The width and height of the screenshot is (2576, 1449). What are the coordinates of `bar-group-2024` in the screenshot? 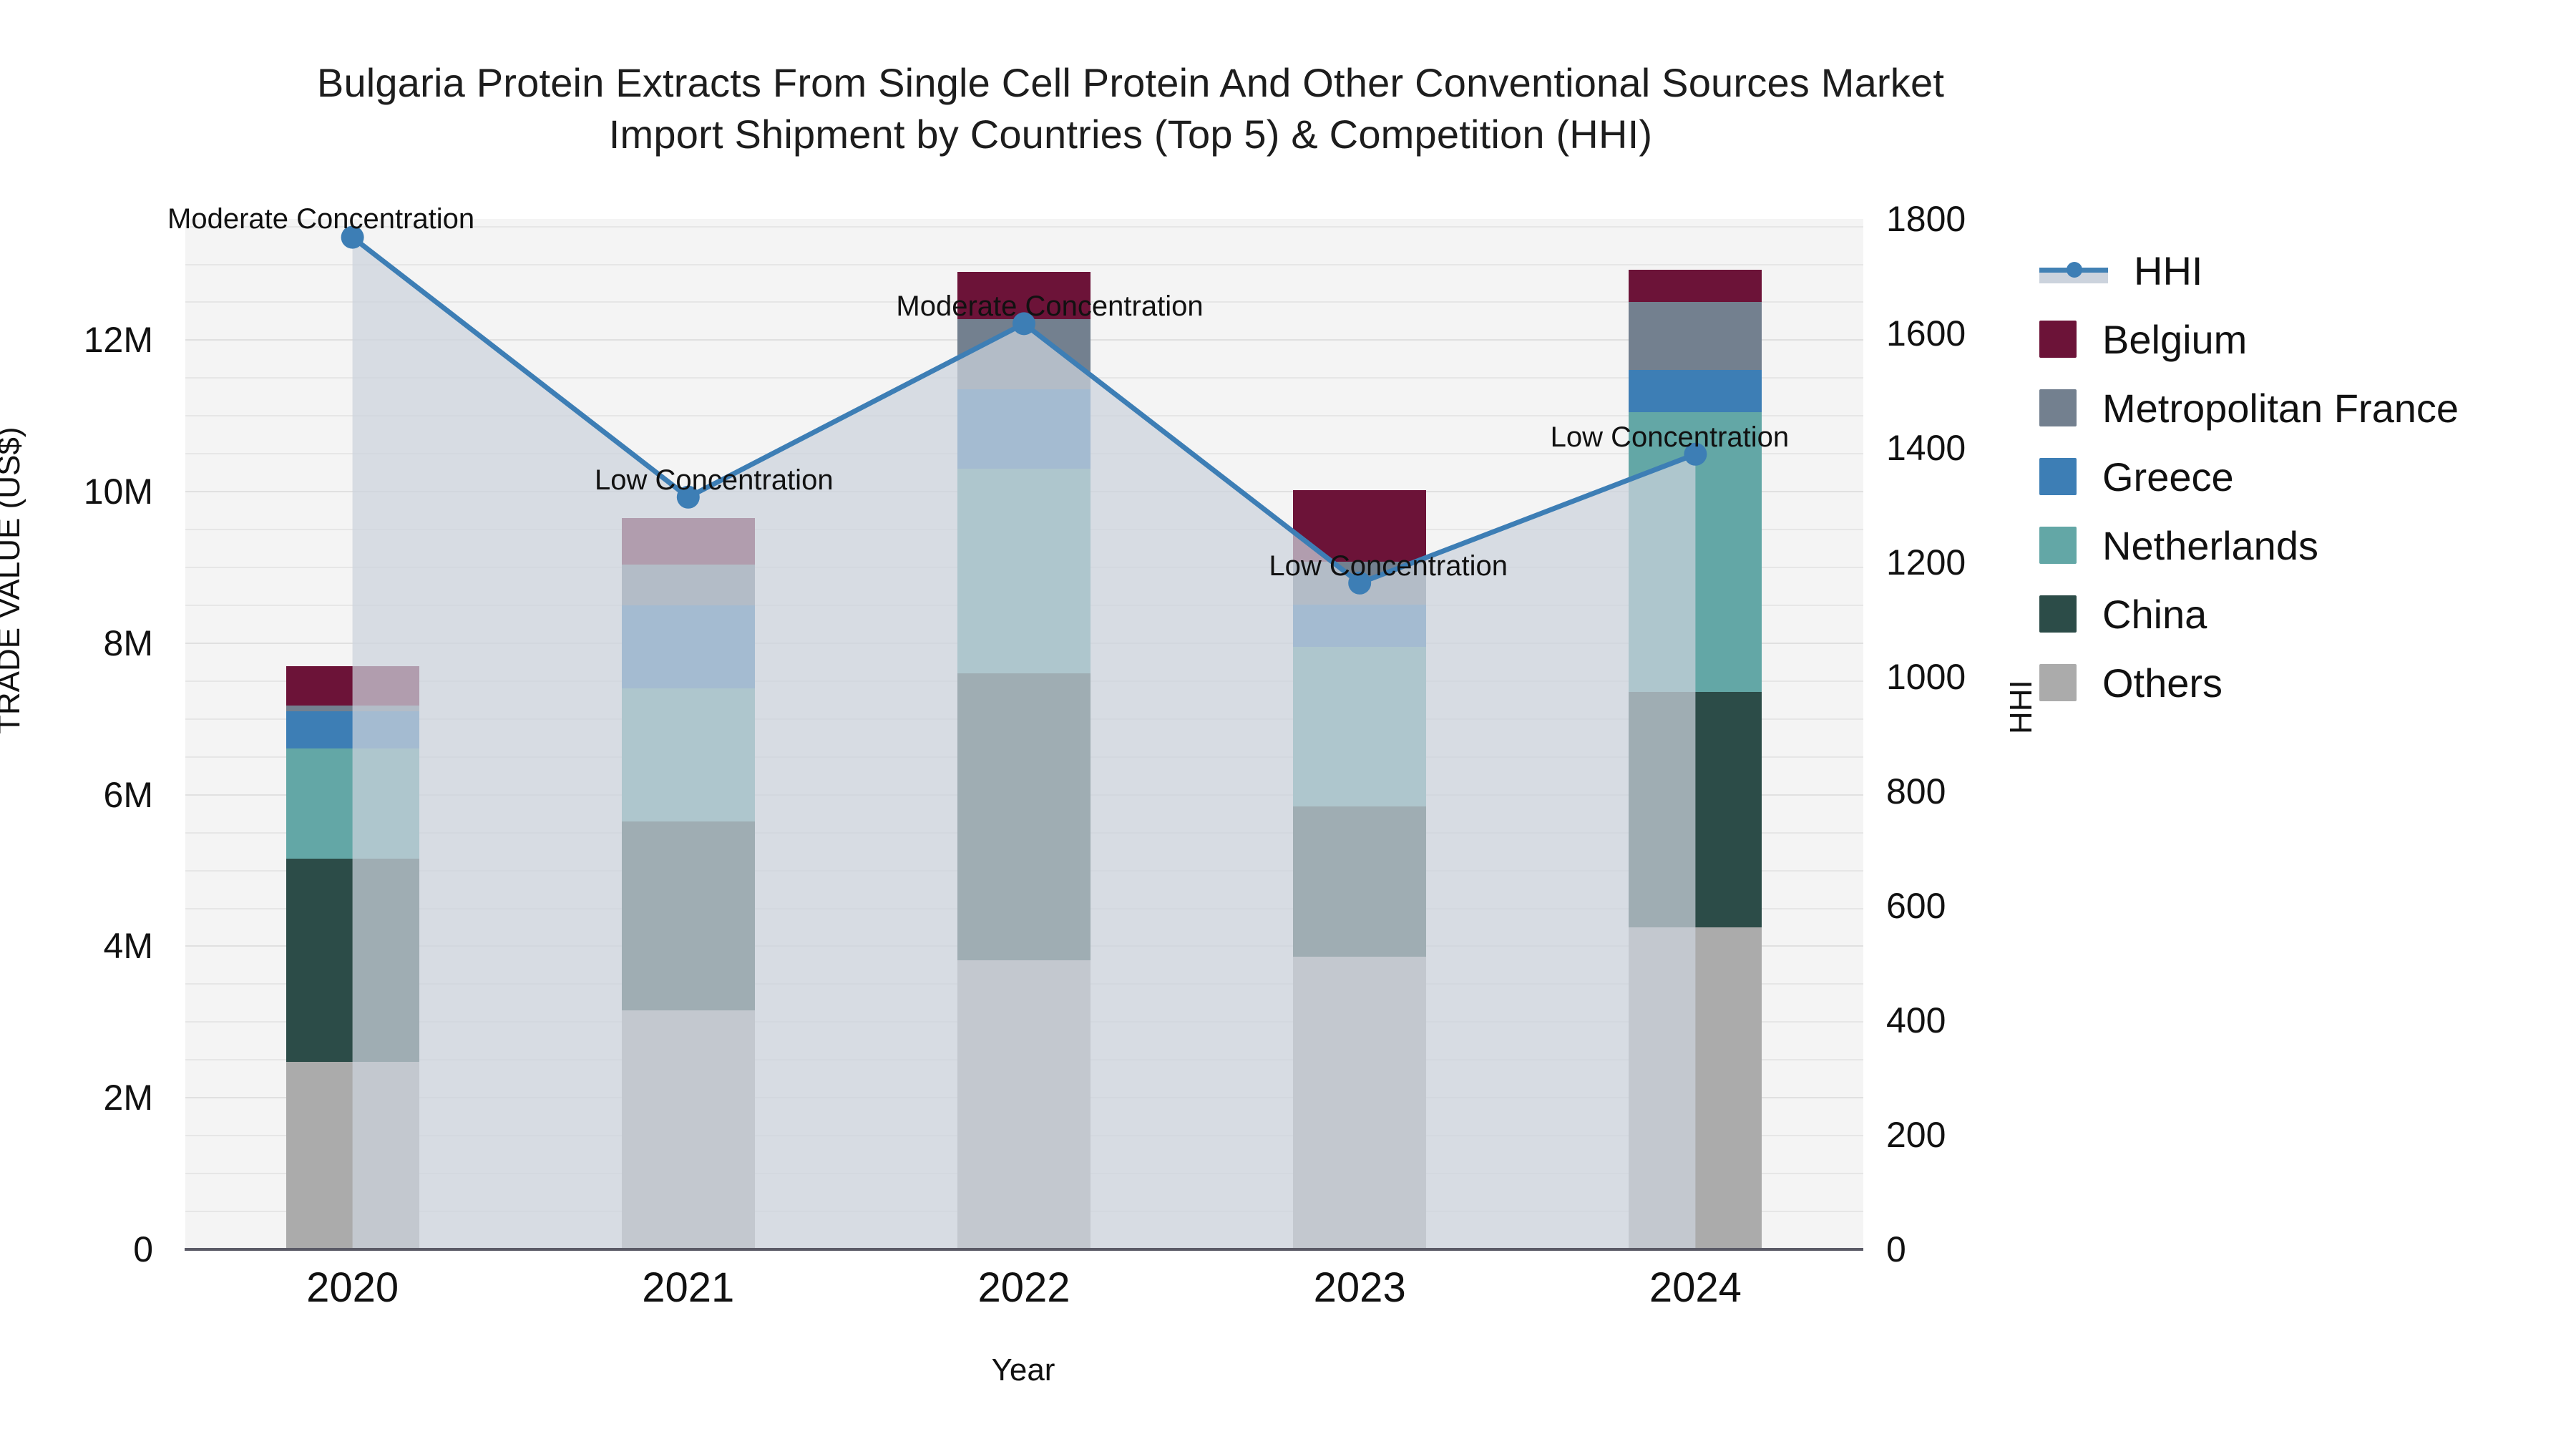 It's located at (1695, 734).